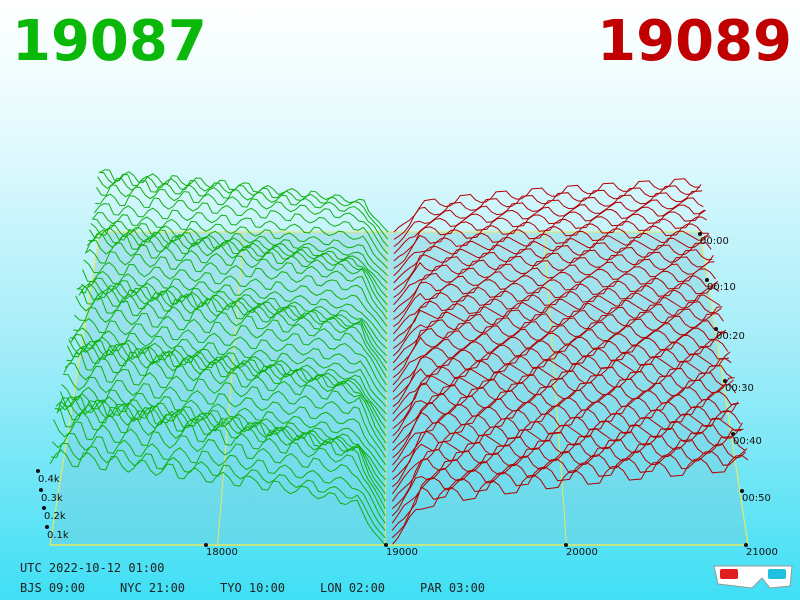 The image size is (800, 600). I want to click on utc-time: UTC 2022-10-12 01:00, so click(92, 568).